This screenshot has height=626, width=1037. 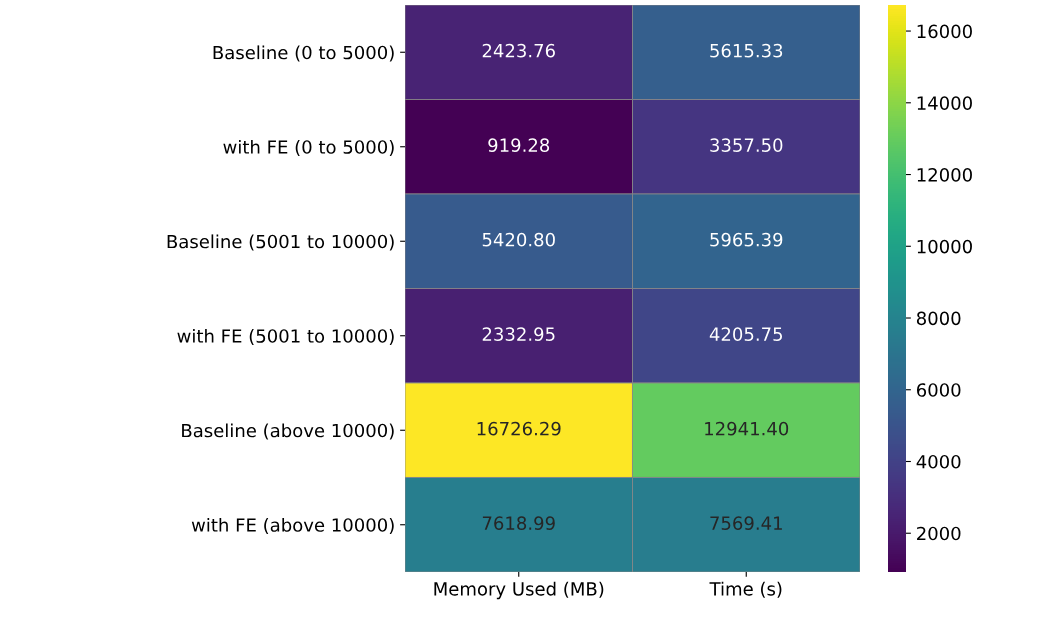 I want to click on data-label: 7569.41, so click(x=746, y=523).